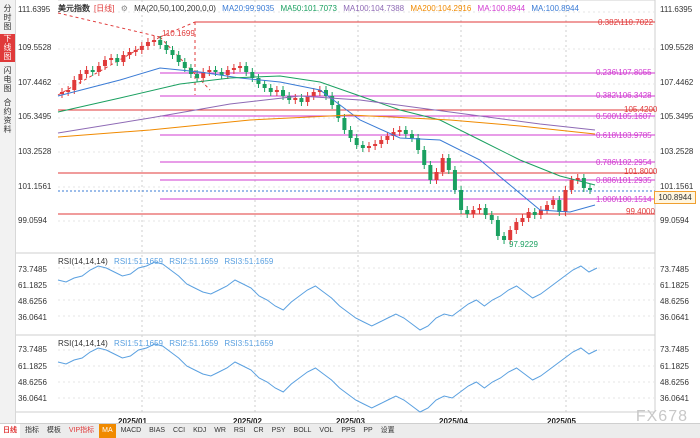 This screenshot has width=700, height=438. What do you see at coordinates (302, 430) in the screenshot?
I see `toolbar-item-boll: BOLL` at bounding box center [302, 430].